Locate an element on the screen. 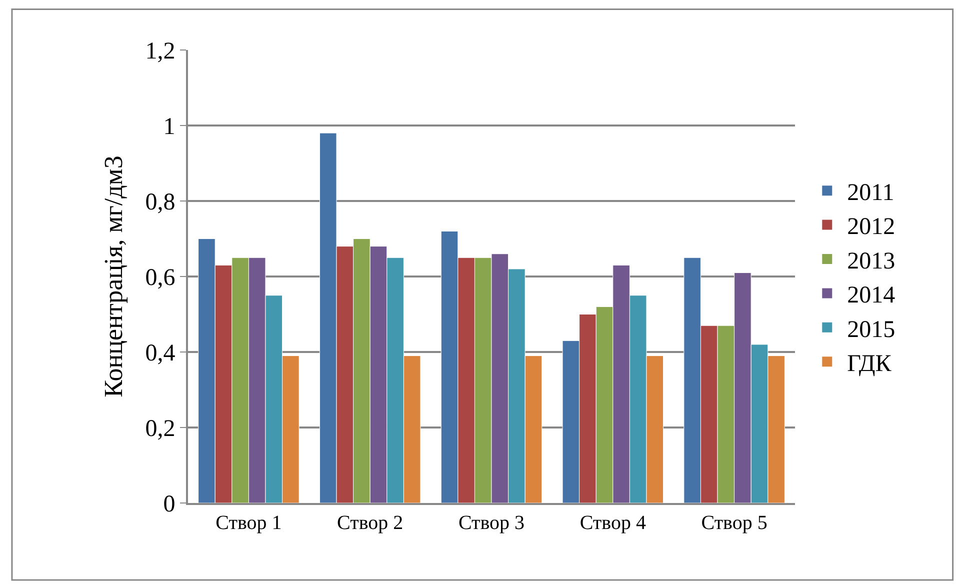 The width and height of the screenshot is (957, 585). legend-label: 2013 is located at coordinates (871, 261).